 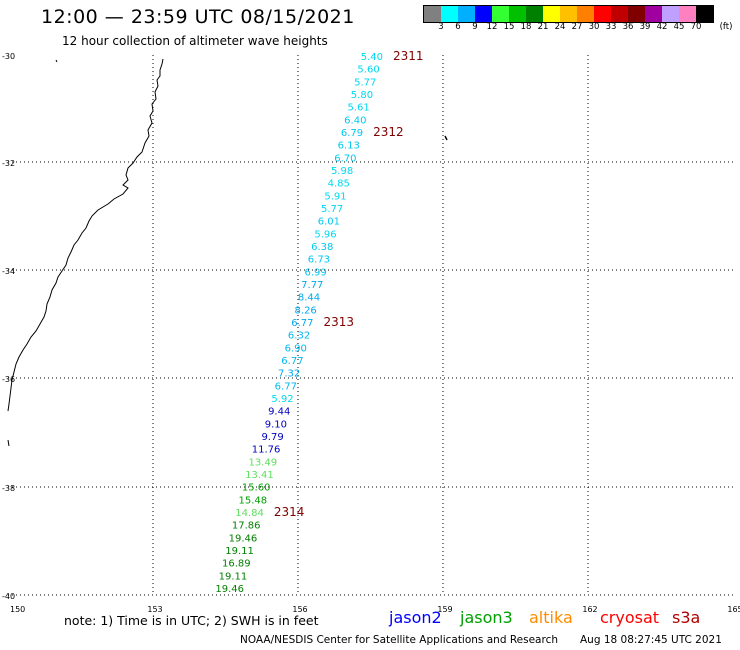 I want to click on legend-label: 33, so click(x=611, y=27).